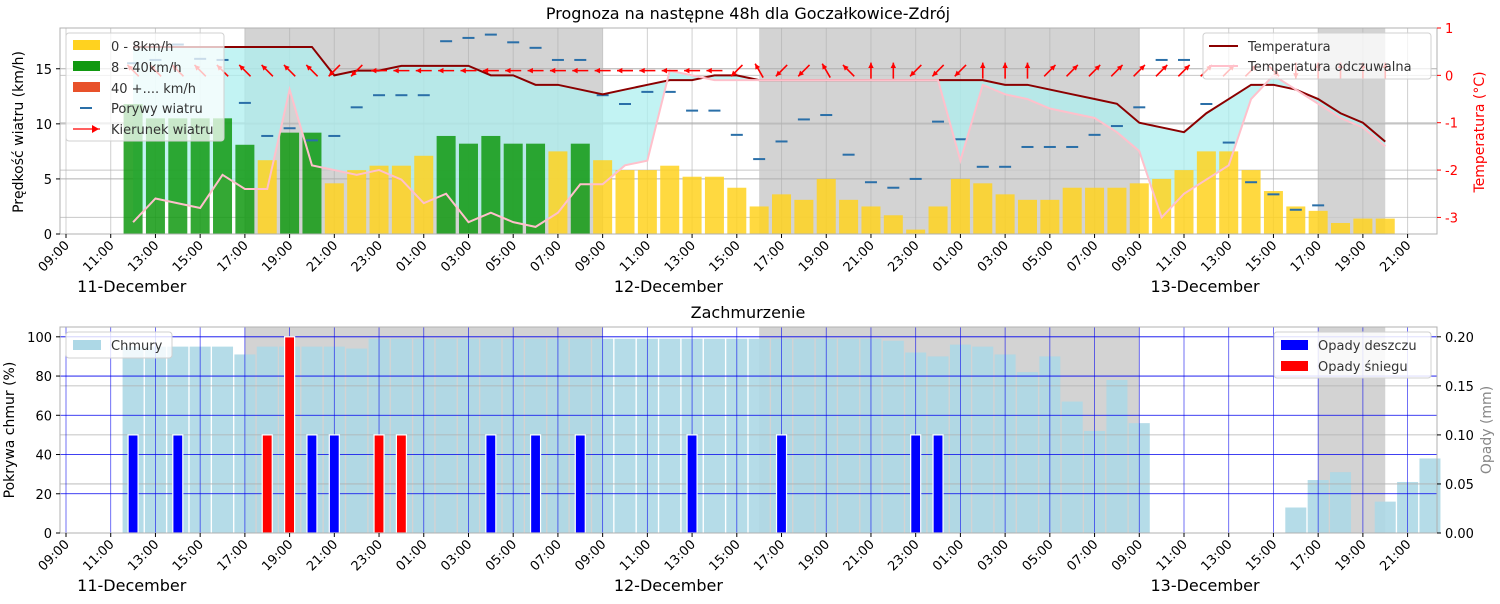  Describe the element at coordinates (1487, 430) in the screenshot. I see `precip-y-label: Opady (mm)` at that location.